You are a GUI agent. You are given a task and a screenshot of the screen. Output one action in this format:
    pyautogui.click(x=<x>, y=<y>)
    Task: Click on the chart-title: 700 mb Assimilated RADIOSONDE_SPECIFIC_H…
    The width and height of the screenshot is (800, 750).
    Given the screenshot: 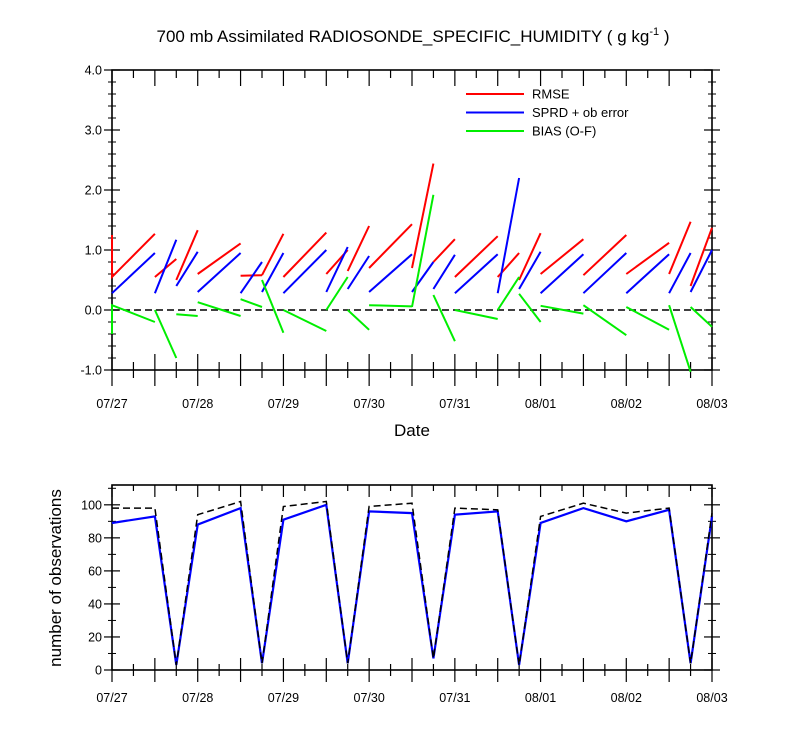 What is the action you would take?
    pyautogui.click(x=413, y=36)
    